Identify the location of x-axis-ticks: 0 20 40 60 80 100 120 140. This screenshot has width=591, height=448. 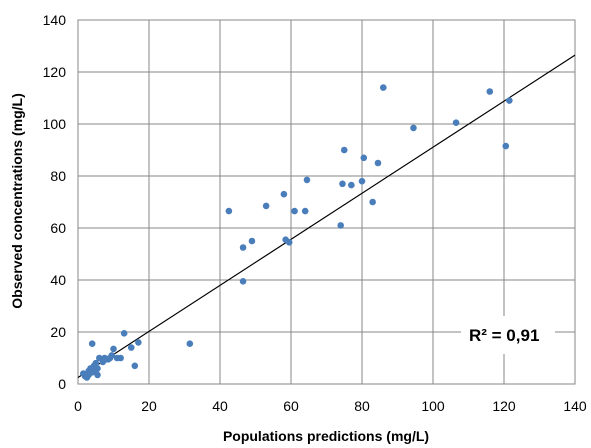
(330, 406).